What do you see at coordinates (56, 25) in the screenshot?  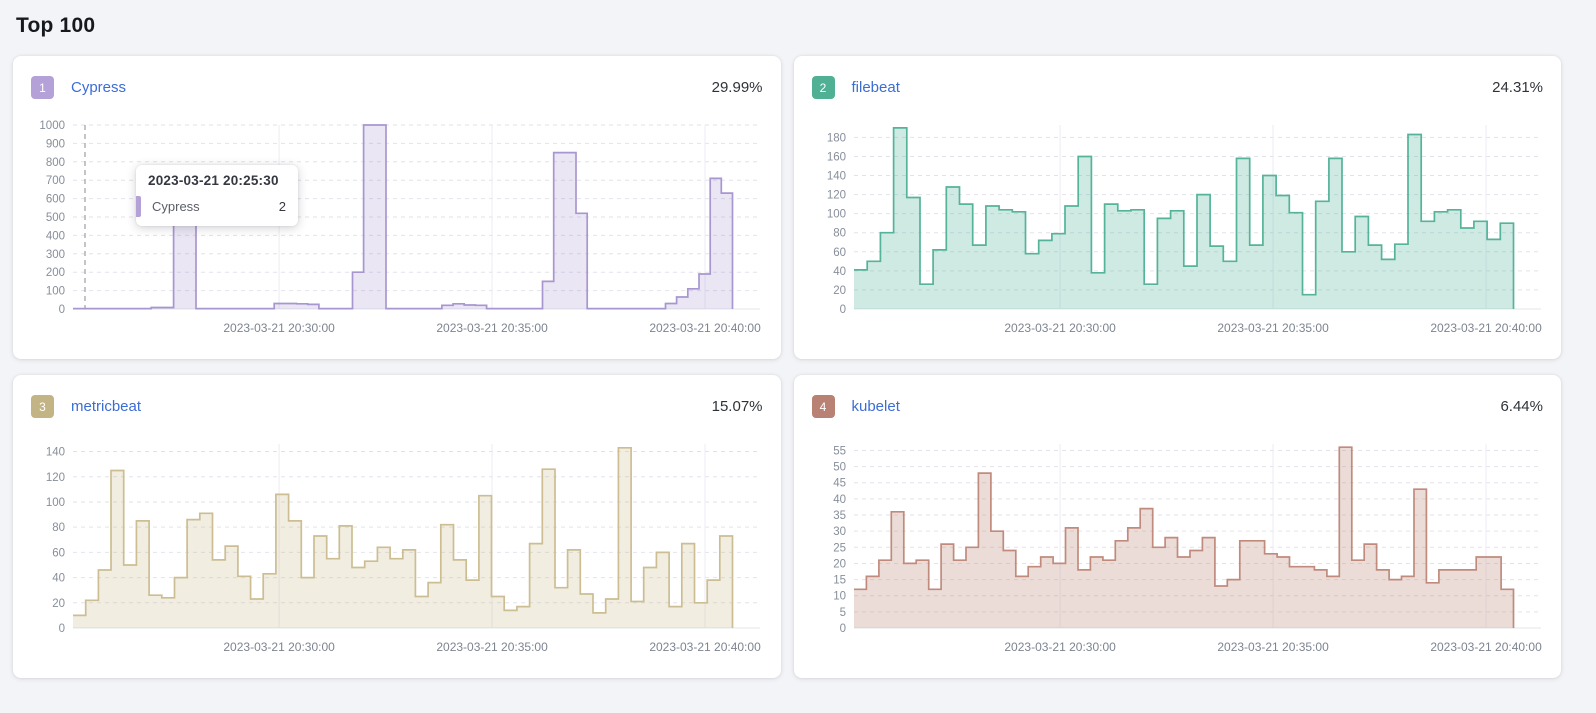 I see `page-title: Top 100` at bounding box center [56, 25].